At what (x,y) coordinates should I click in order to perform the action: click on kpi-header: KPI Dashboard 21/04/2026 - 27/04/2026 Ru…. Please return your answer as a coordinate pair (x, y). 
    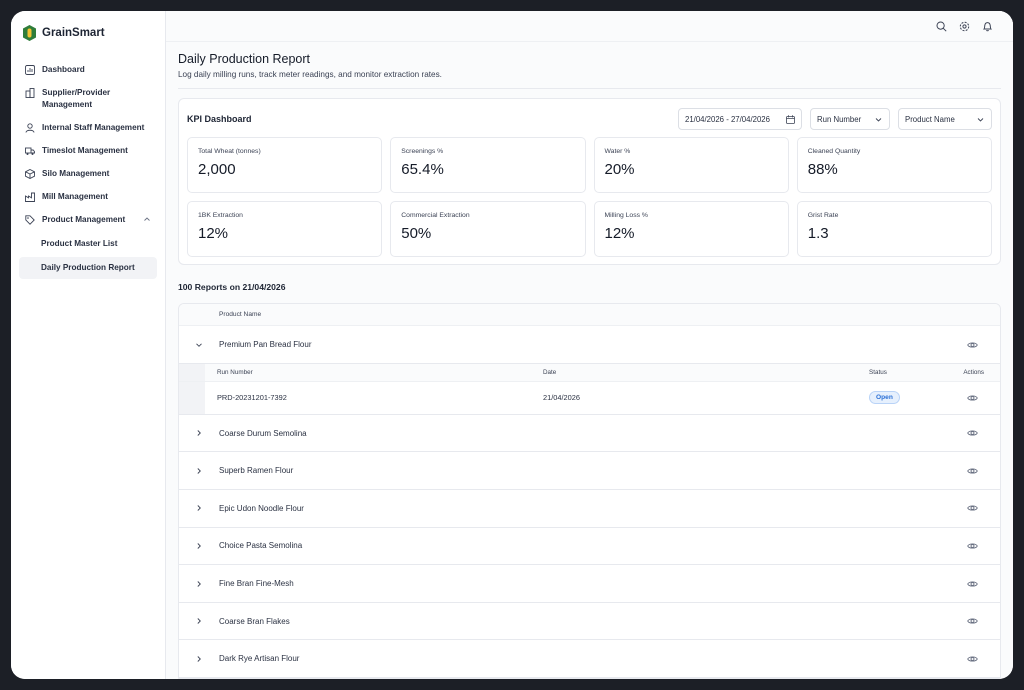
    Looking at the image, I should click on (589, 119).